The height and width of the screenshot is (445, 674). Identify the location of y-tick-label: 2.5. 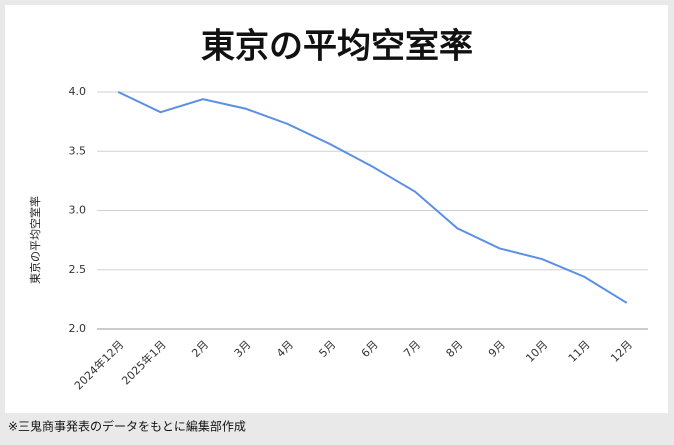
(78, 269).